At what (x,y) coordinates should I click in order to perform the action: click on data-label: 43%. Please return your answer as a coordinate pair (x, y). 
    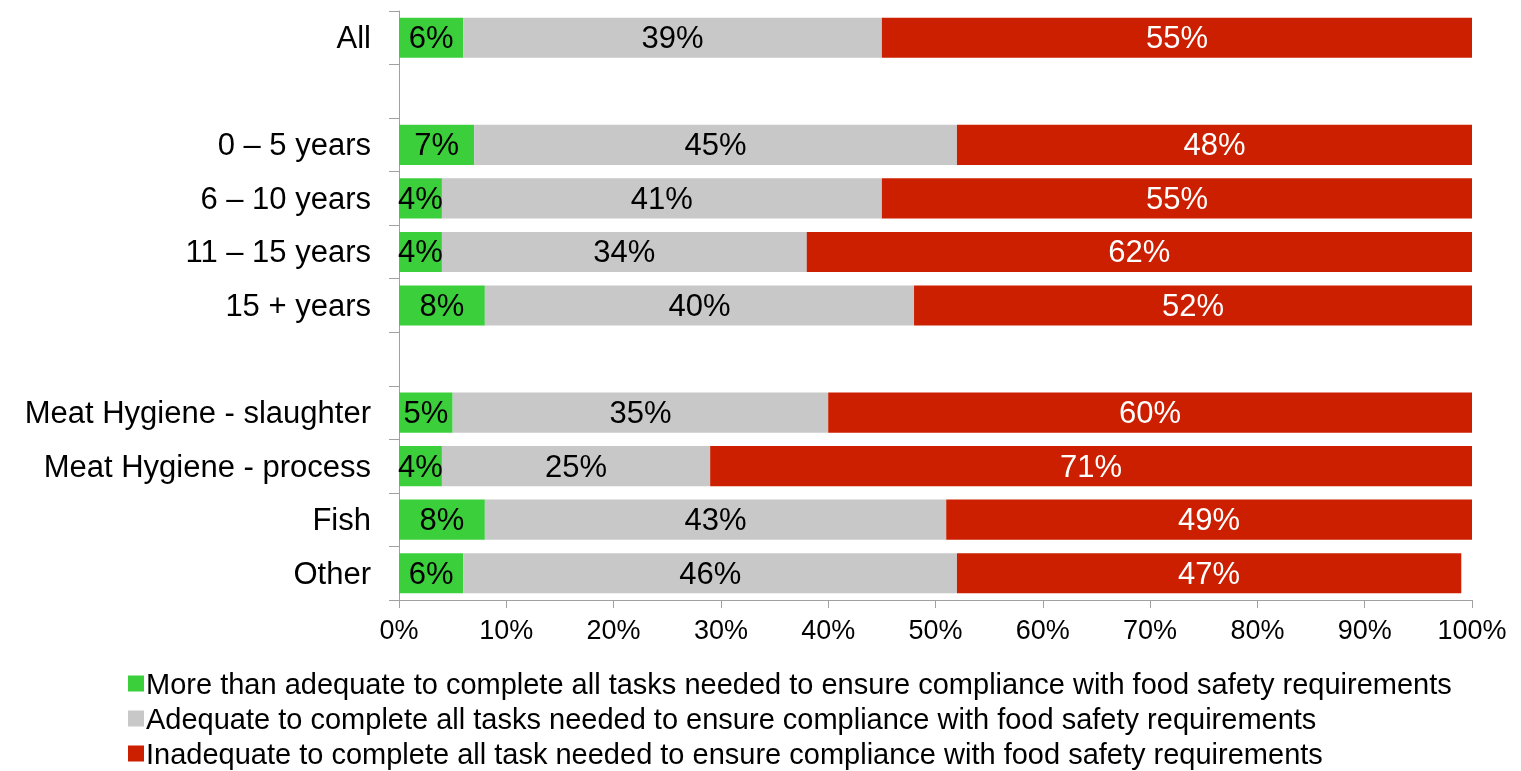
    Looking at the image, I should click on (715, 520).